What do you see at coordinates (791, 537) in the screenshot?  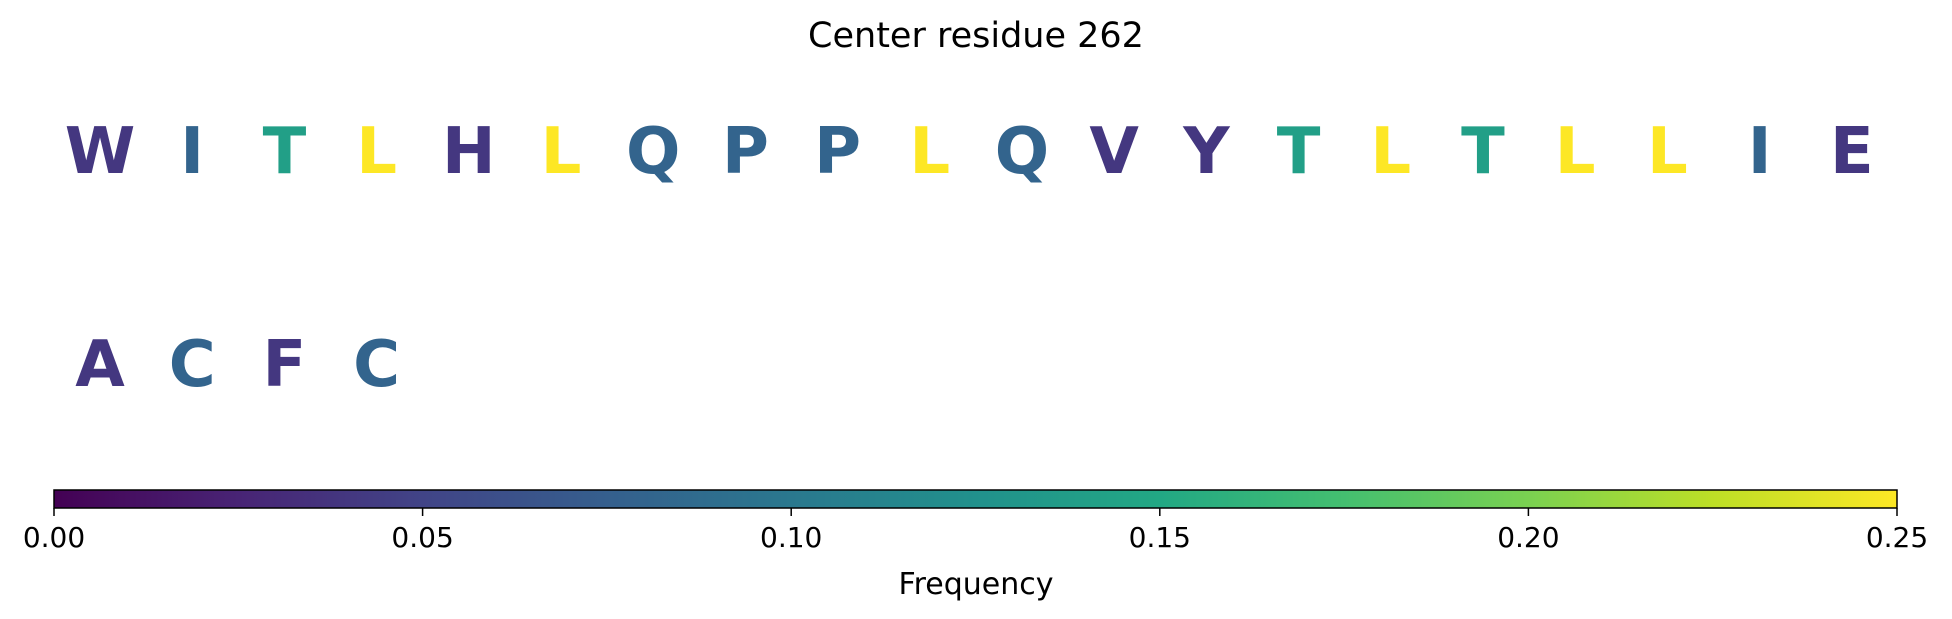 I see `colorbar-tick-label: 0.10` at bounding box center [791, 537].